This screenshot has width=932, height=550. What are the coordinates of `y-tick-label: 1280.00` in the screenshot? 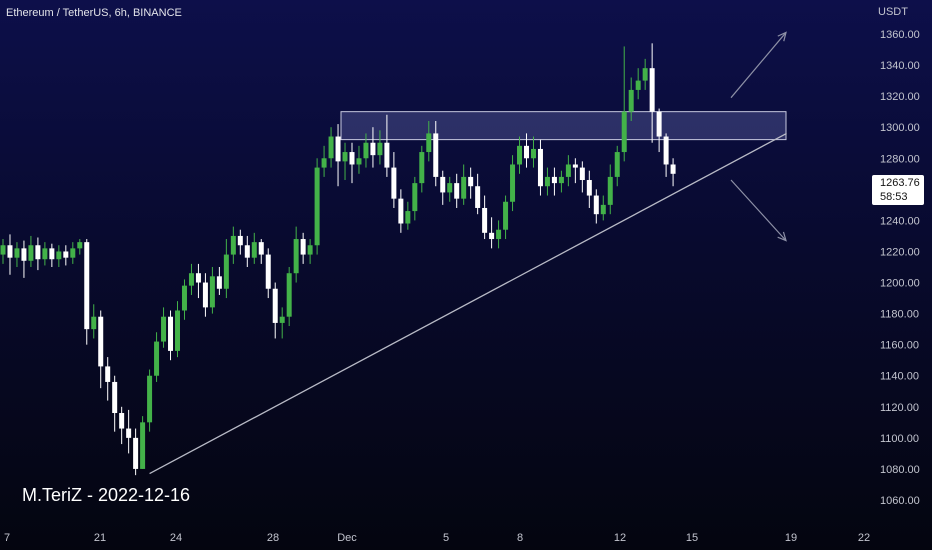 It's located at (900, 159).